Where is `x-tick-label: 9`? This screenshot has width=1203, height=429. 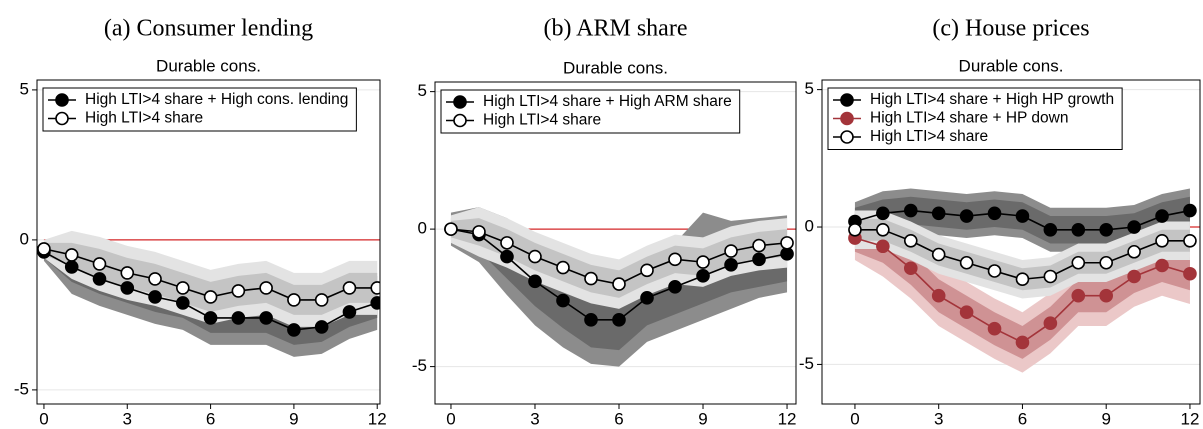
x-tick-label: 9 is located at coordinates (293, 418).